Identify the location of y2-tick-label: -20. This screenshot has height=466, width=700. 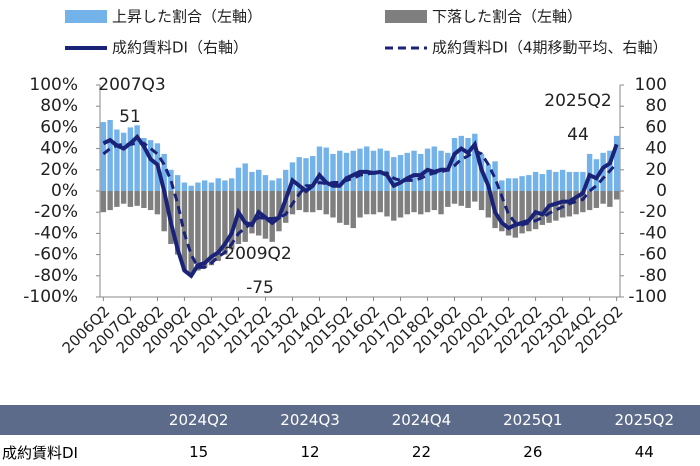
(653, 212).